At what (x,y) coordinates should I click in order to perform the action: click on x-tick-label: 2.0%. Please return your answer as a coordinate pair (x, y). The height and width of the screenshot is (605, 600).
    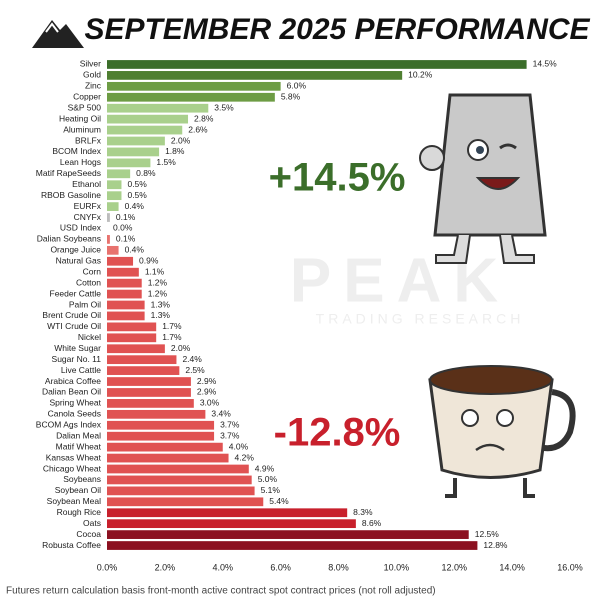
    Looking at the image, I should click on (165, 567).